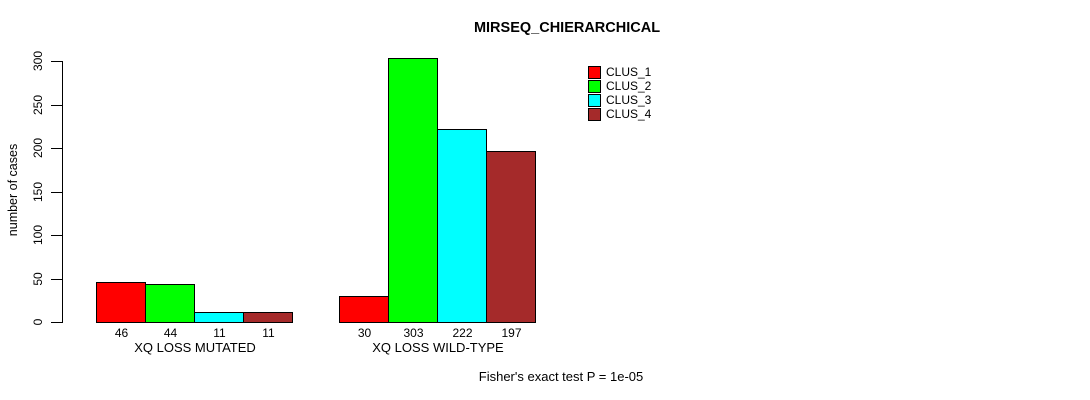  Describe the element at coordinates (629, 100) in the screenshot. I see `legend-label: CLUS_3` at that location.